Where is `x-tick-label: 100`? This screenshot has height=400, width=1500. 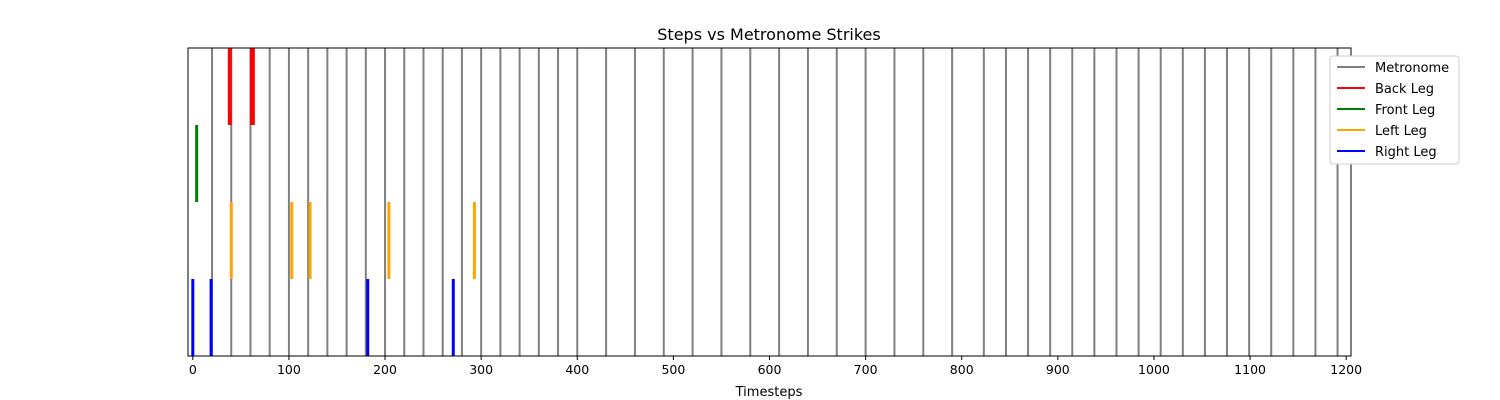
x-tick-label: 100 is located at coordinates (289, 369).